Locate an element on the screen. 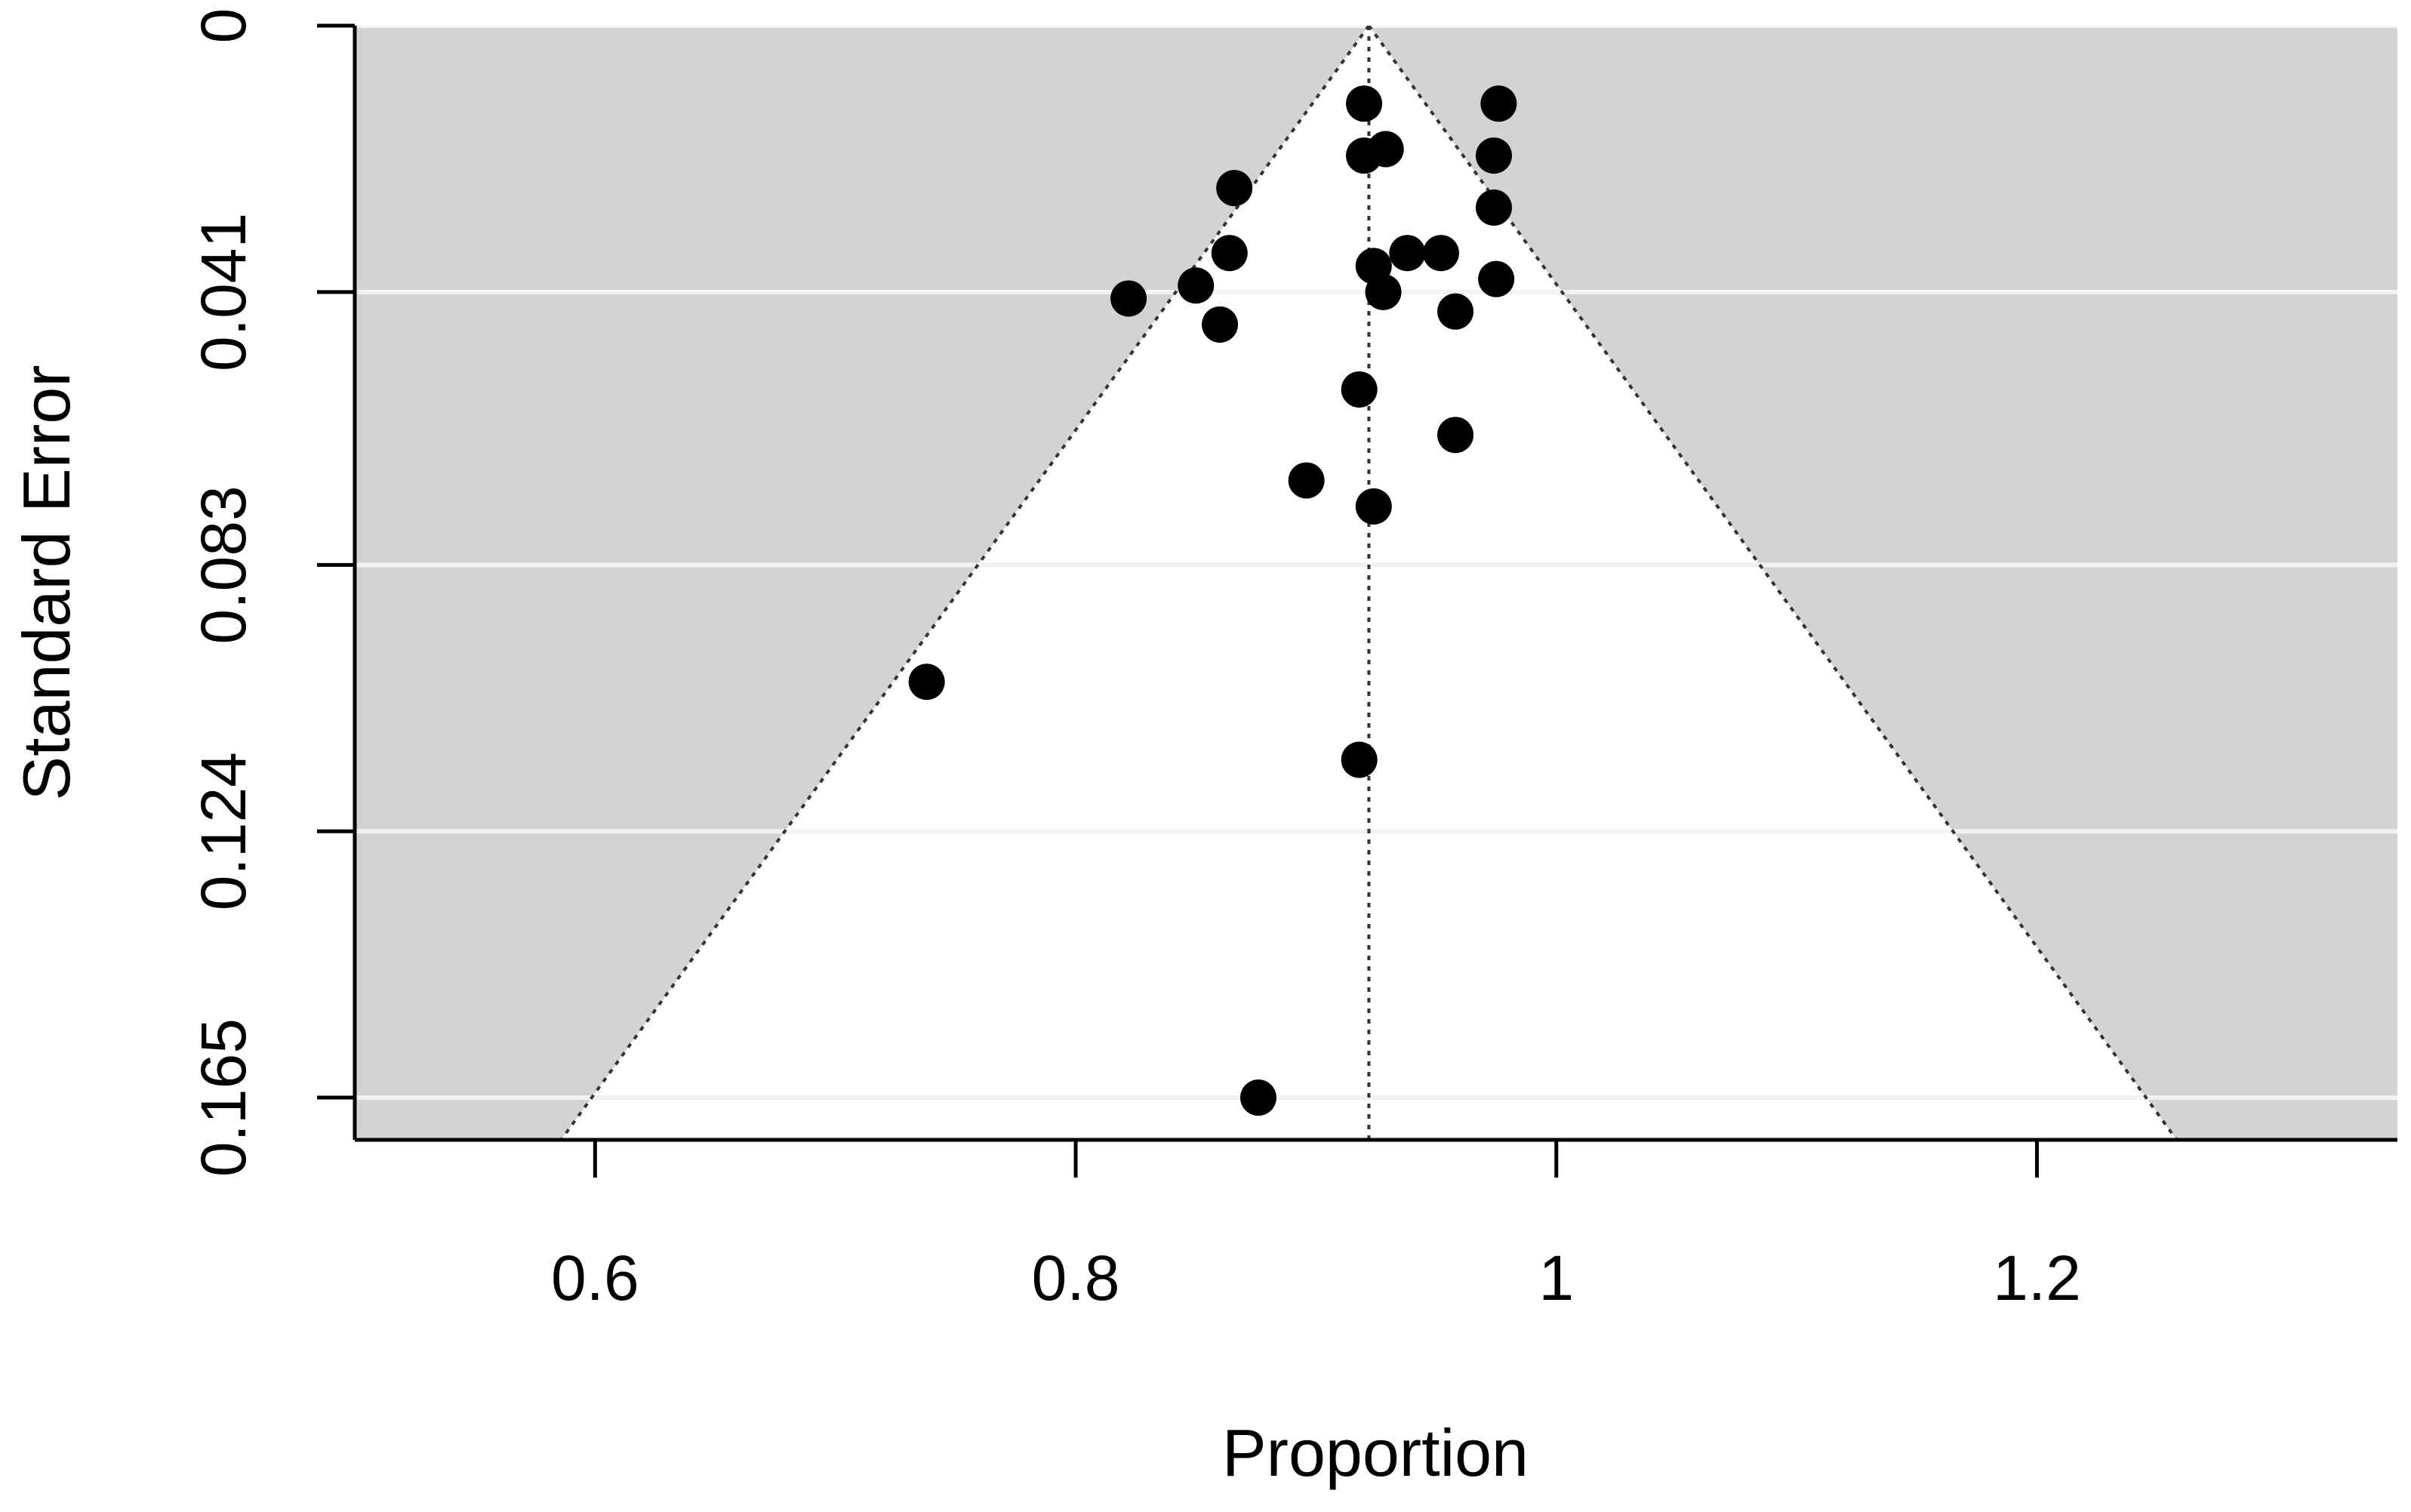 The width and height of the screenshot is (2411, 1512). x-axis: 0.6 0.8 1 1.2 is located at coordinates (1316, 1226).